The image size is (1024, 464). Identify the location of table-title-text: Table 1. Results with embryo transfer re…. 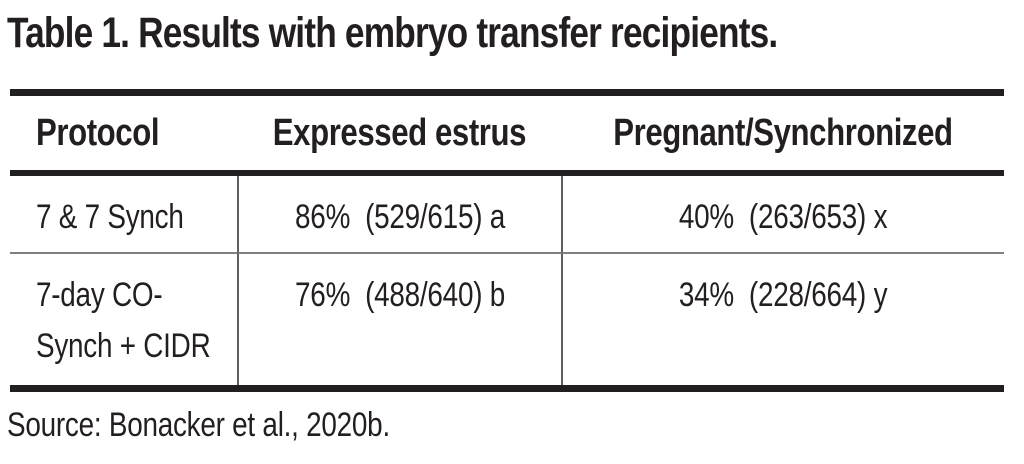
(392, 33).